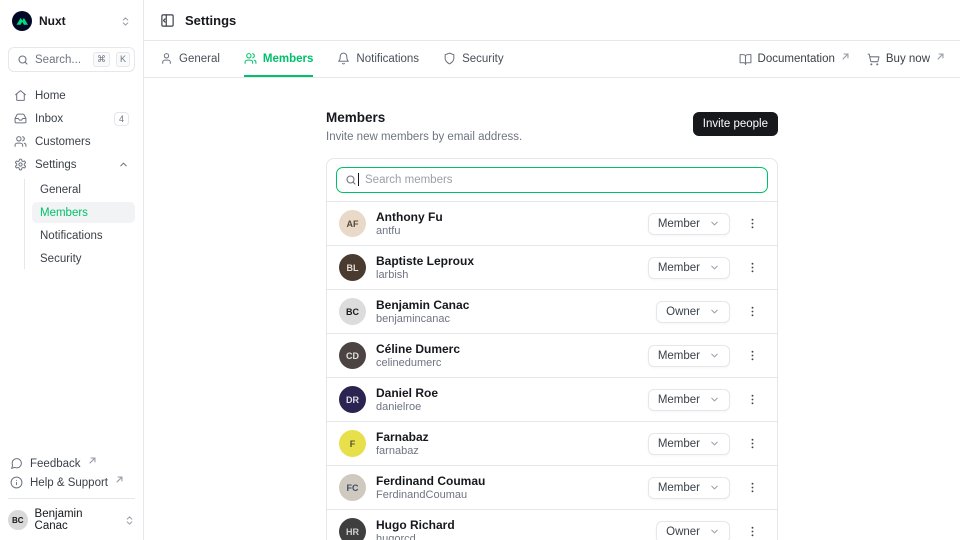 The image size is (960, 540). I want to click on member-avatar: BL, so click(352, 267).